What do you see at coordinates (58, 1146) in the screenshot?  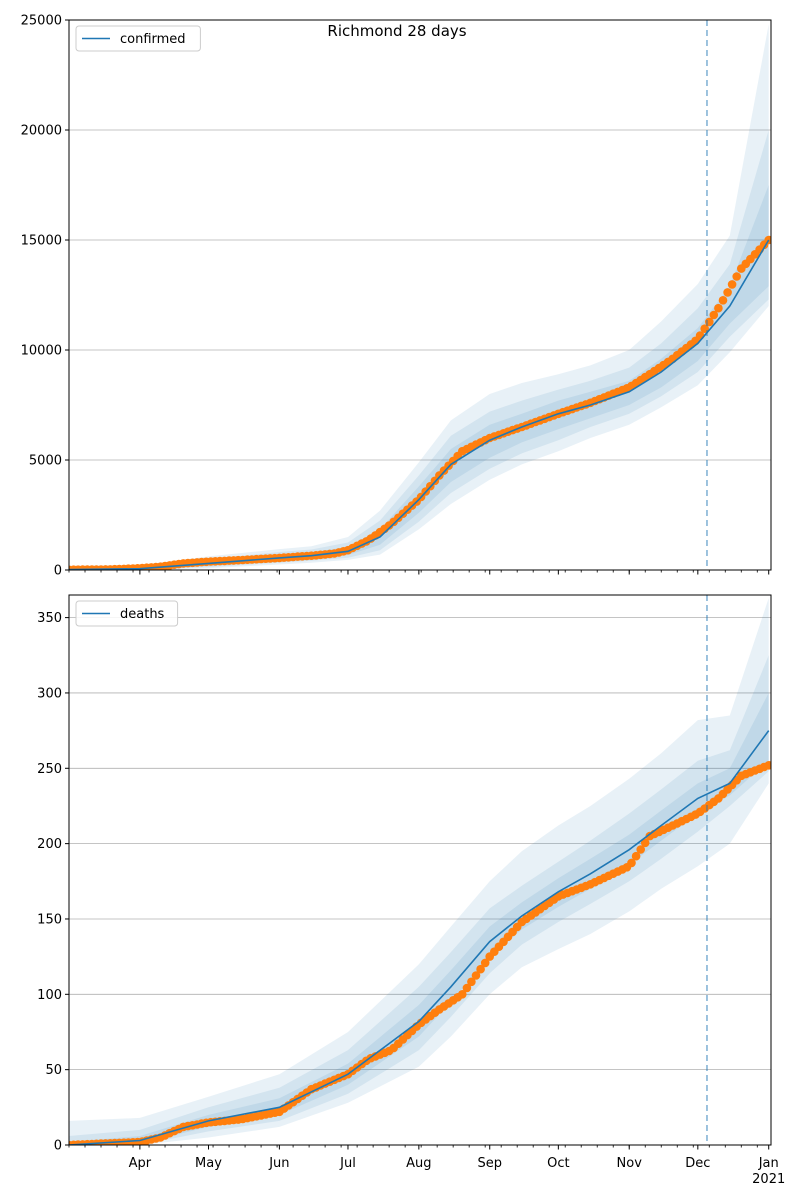 I see `bottom-ytick-label: 0` at bounding box center [58, 1146].